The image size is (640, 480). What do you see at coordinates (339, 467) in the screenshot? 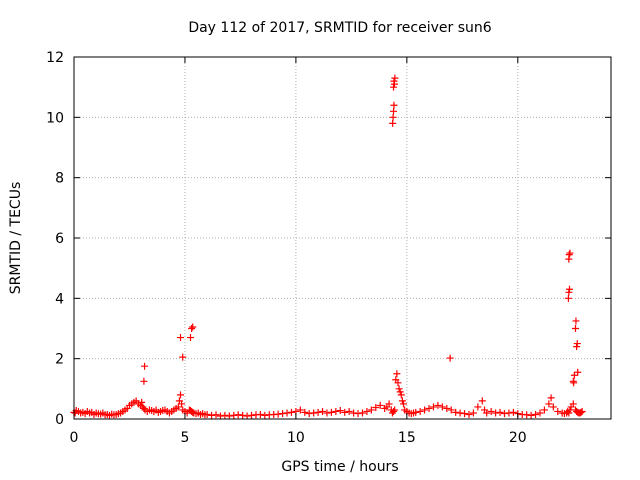
I see `x-axis-label: GPS time / hours` at bounding box center [339, 467].